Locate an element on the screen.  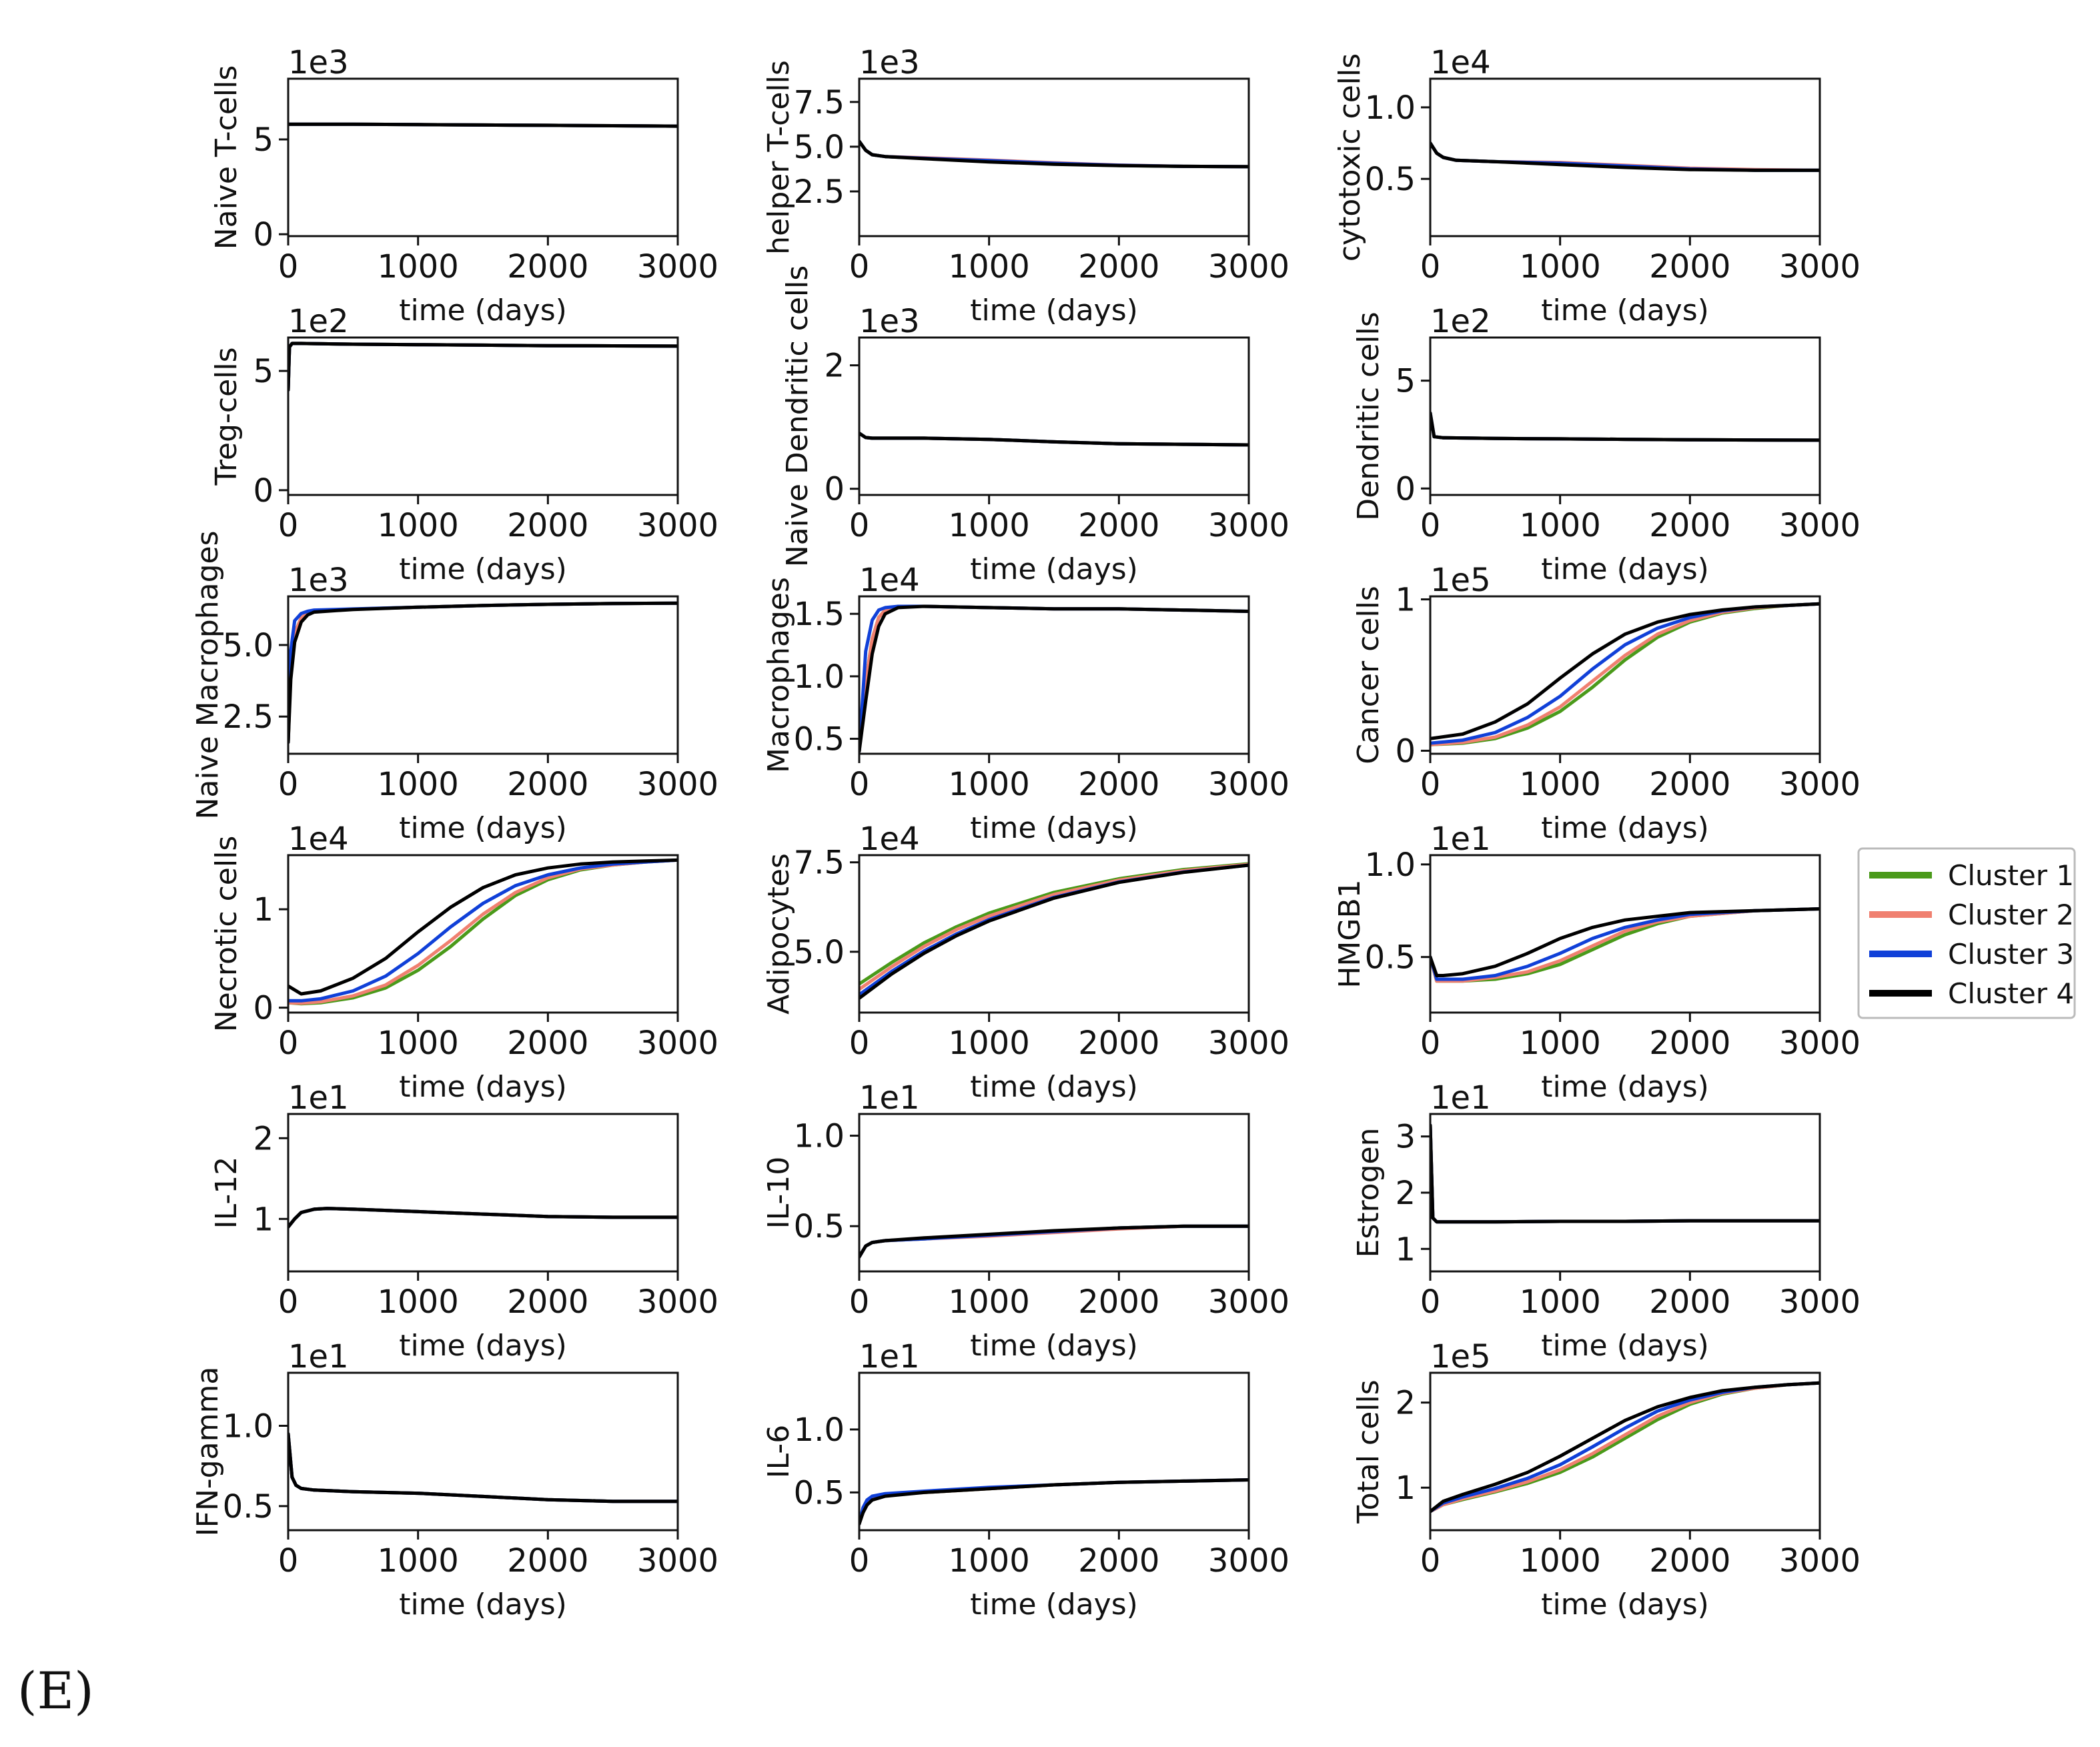
y-axis-label: IL-6 is located at coordinates (779, 1452).